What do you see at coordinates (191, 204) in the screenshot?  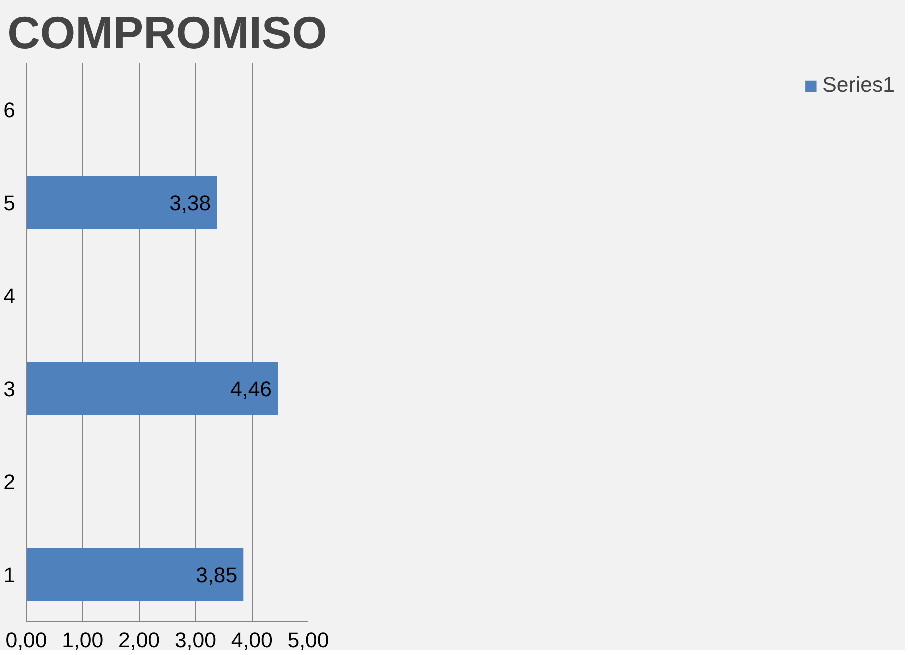 I see `data-label: 3,38` at bounding box center [191, 204].